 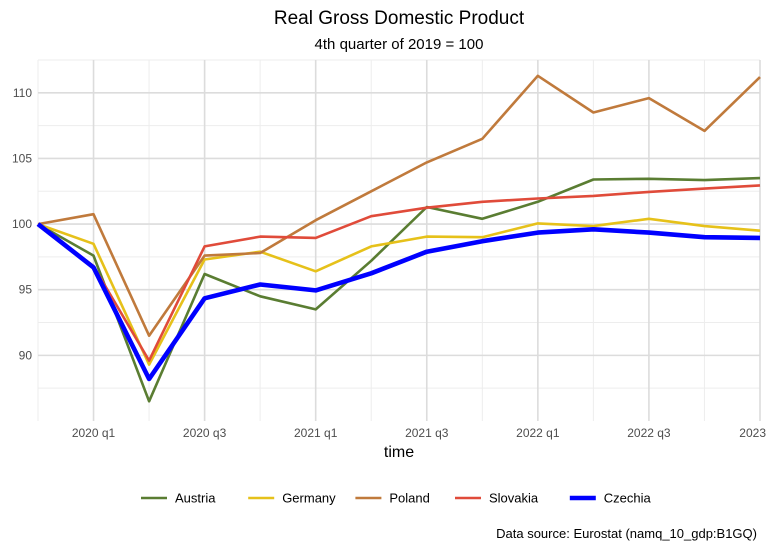 I want to click on y-tick-label: 90, so click(x=26, y=355).